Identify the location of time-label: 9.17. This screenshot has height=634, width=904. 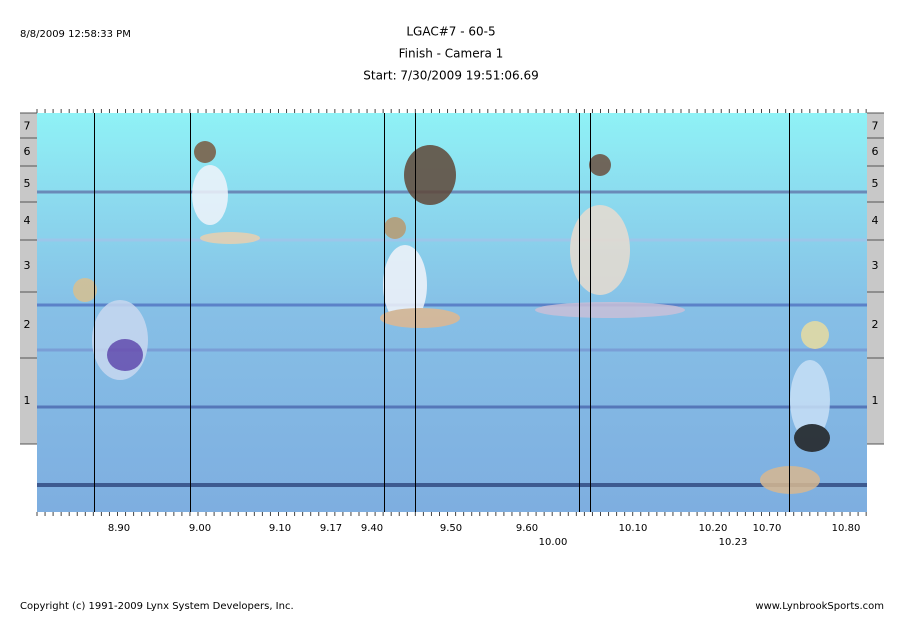
(331, 528).